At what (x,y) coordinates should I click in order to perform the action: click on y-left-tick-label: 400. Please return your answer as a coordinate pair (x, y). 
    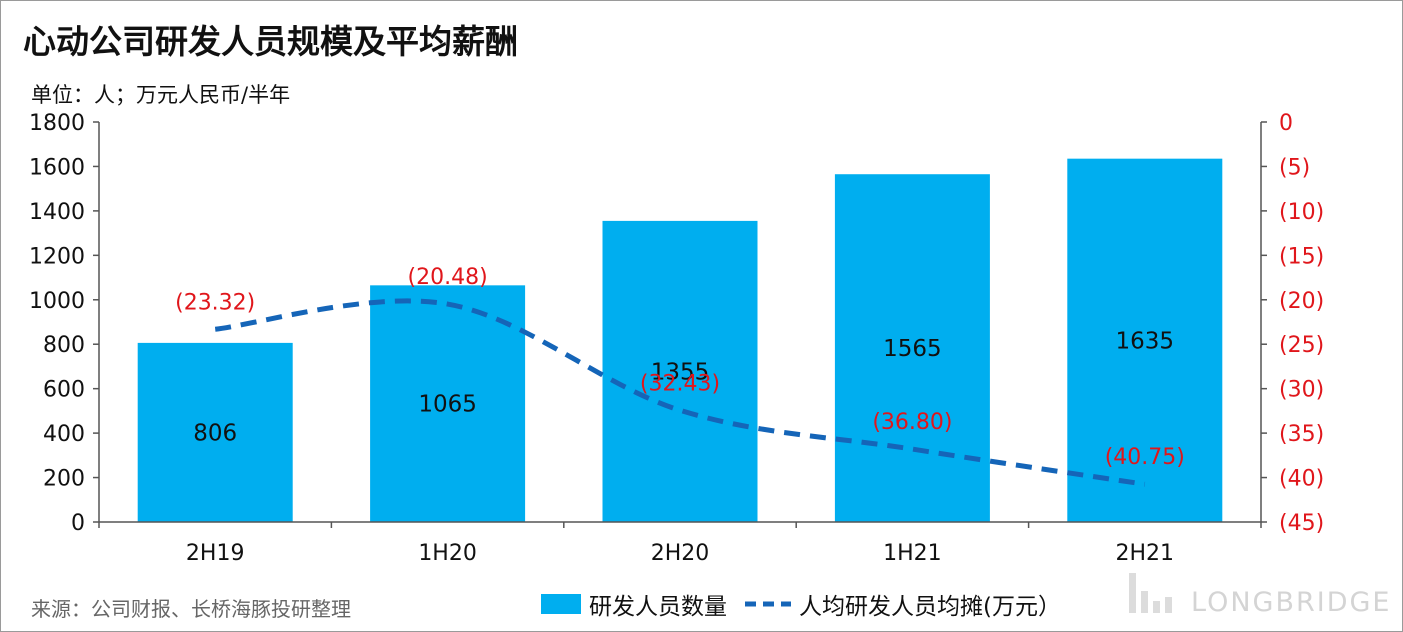
    Looking at the image, I should click on (64, 434).